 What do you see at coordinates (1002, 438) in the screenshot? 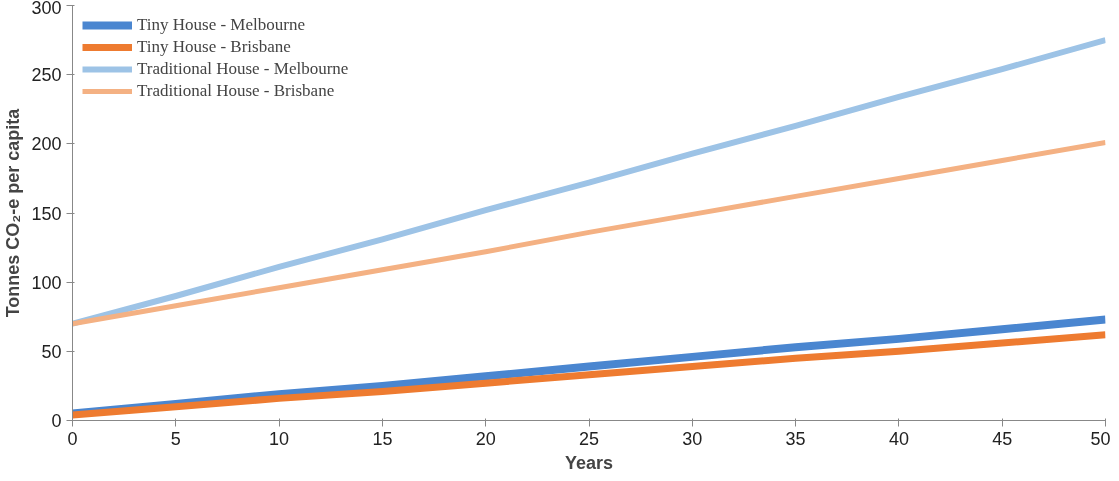
I see `x-tick-label: 45` at bounding box center [1002, 438].